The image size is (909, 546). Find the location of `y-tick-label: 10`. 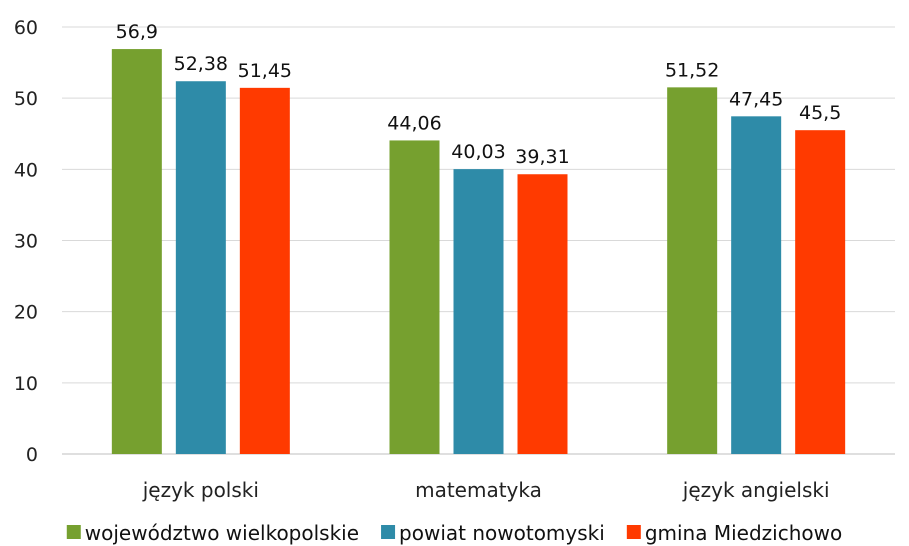

y-tick-label: 10 is located at coordinates (26, 384).